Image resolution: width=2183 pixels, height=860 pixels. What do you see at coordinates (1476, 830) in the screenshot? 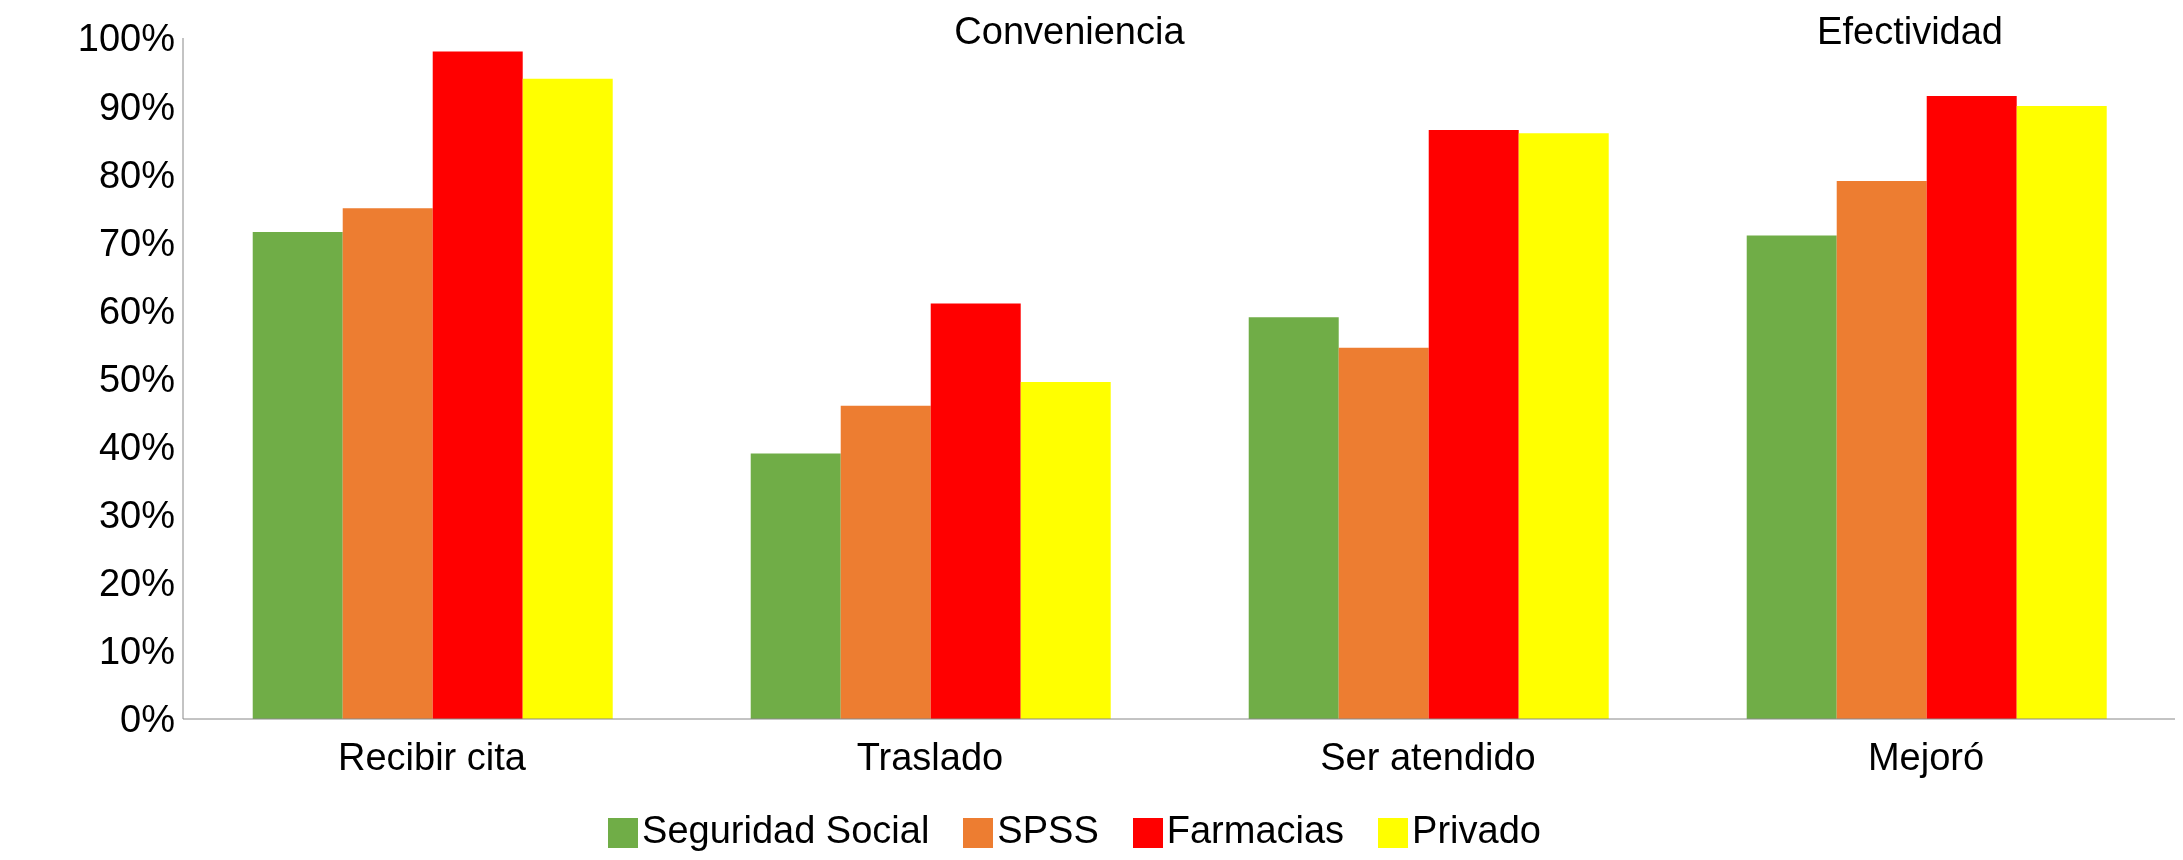
I see `legend-label: Privado` at bounding box center [1476, 830].